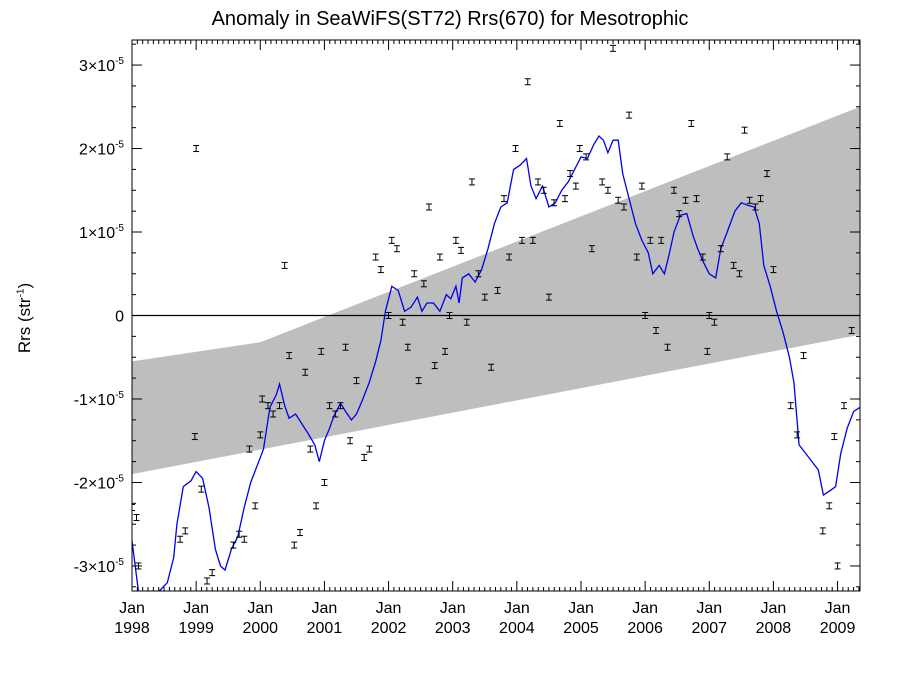  I want to click on x-tick-year: 2009, so click(838, 628).